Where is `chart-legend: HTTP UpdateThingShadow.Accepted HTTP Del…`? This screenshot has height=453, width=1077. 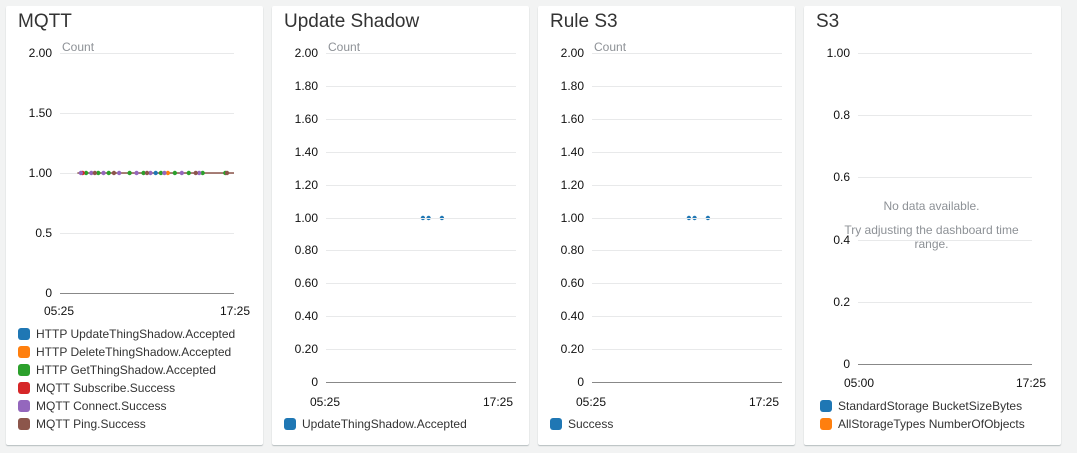
chart-legend: HTTP UpdateThingShadow.Accepted HTTP Del… is located at coordinates (126, 379).